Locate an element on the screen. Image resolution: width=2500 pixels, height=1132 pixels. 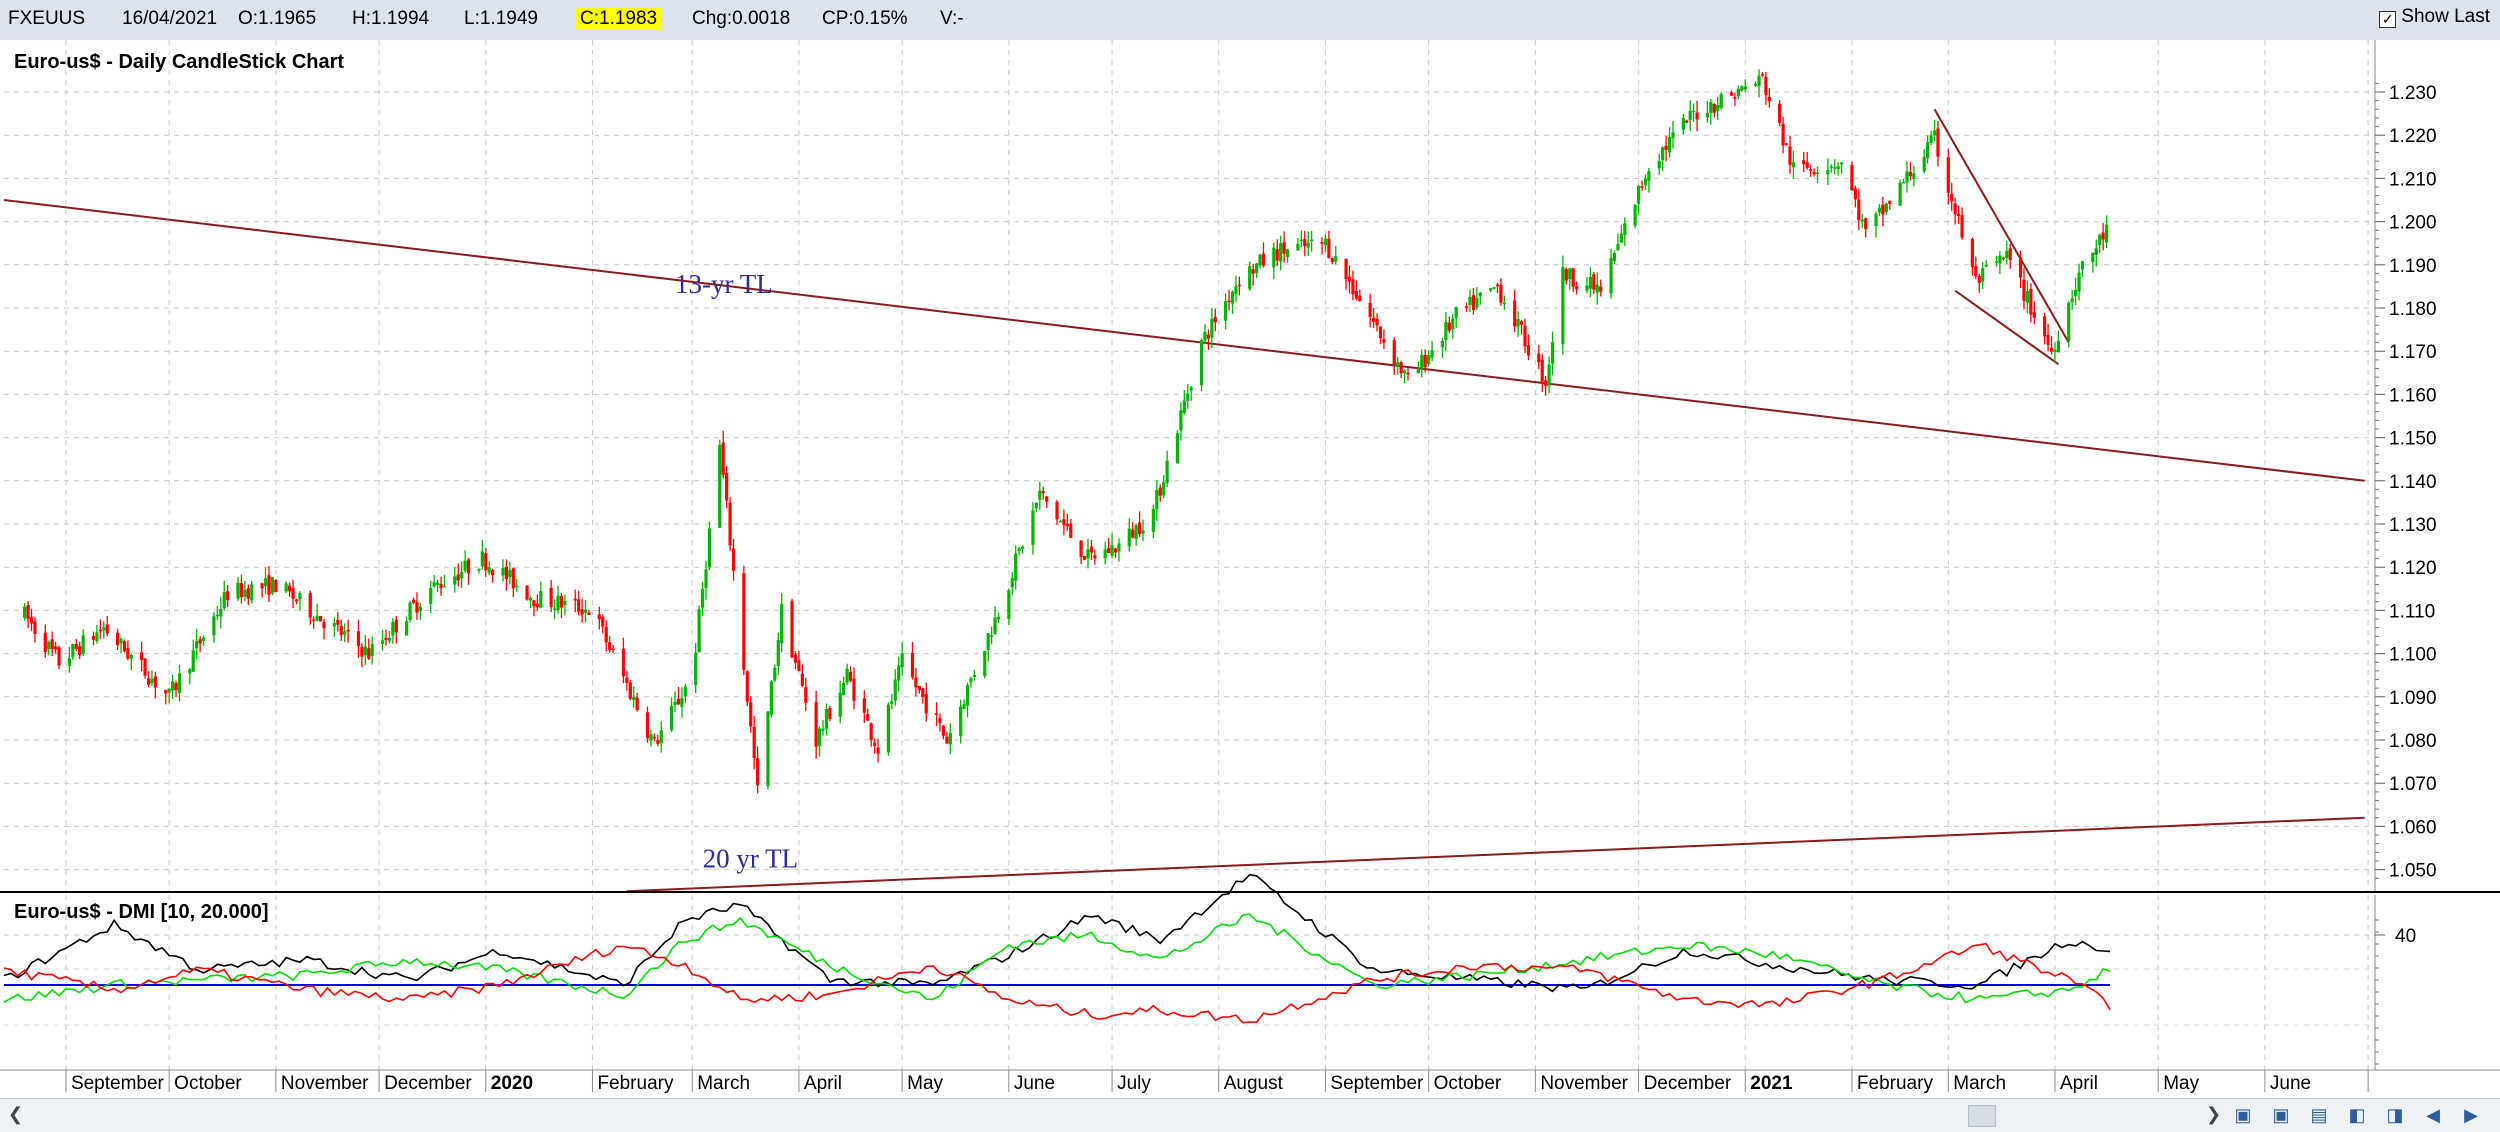
price-y-tick-label: 1.160 is located at coordinates (2413, 395).